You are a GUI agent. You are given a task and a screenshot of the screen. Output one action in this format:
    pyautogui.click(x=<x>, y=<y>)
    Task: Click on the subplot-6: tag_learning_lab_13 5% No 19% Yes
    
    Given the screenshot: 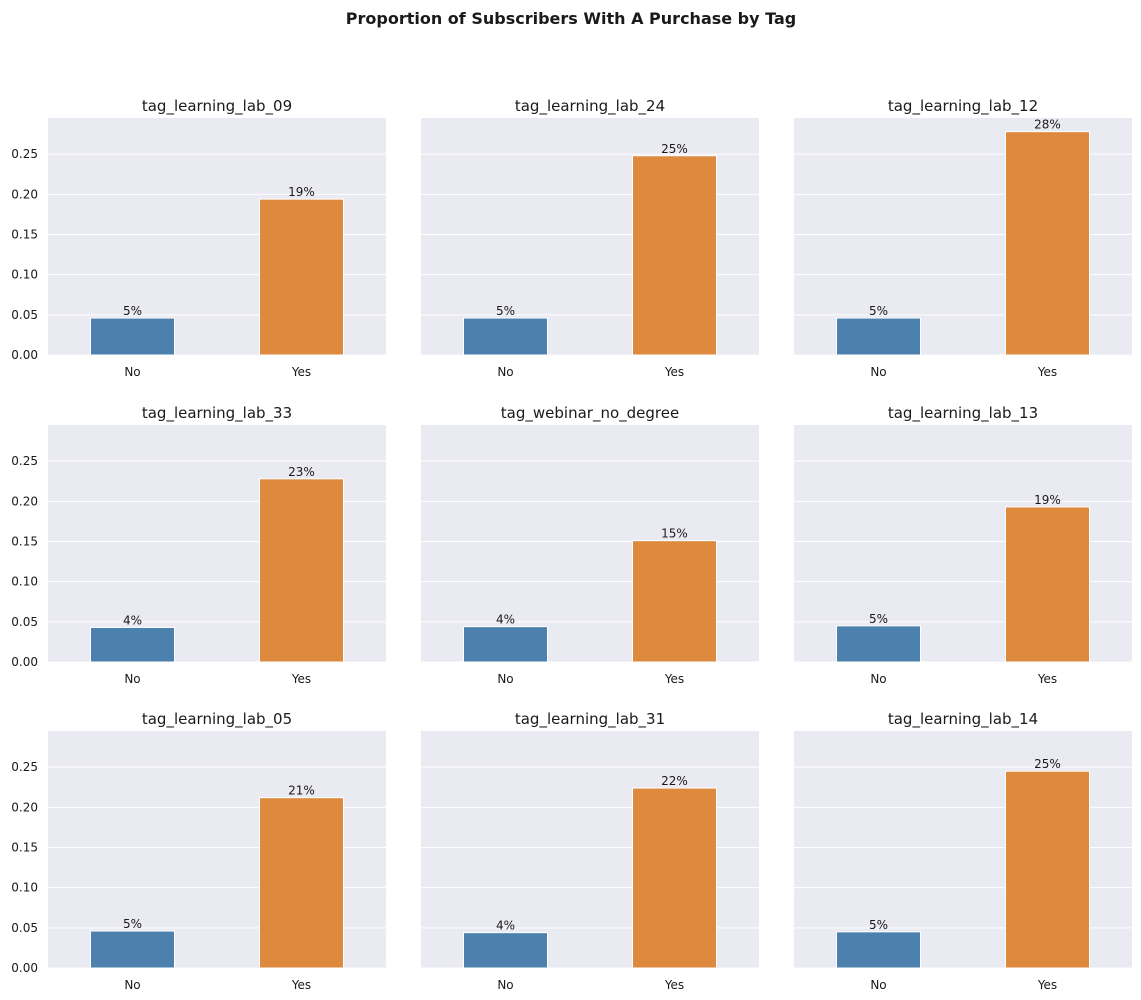 What is the action you would take?
    pyautogui.click(x=963, y=545)
    